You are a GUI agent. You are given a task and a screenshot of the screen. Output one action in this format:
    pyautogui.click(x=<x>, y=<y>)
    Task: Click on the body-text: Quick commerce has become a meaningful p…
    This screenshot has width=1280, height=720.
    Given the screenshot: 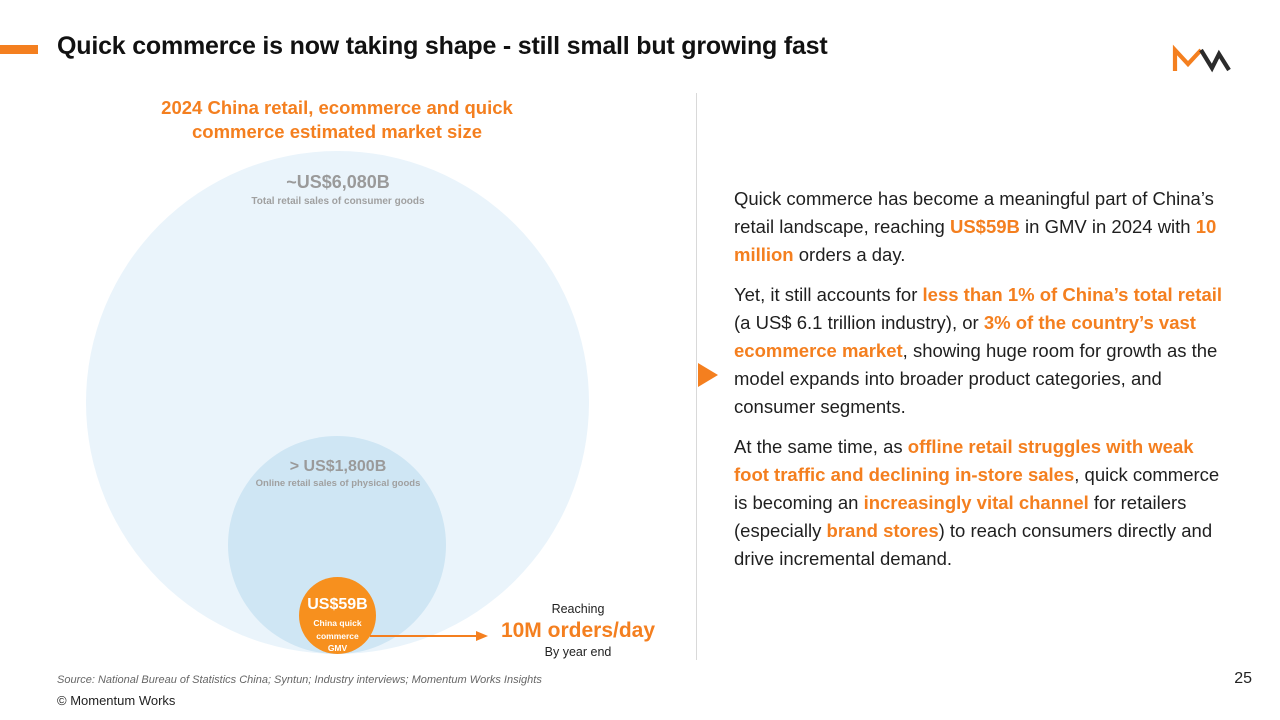 What is the action you would take?
    pyautogui.click(x=974, y=212)
    